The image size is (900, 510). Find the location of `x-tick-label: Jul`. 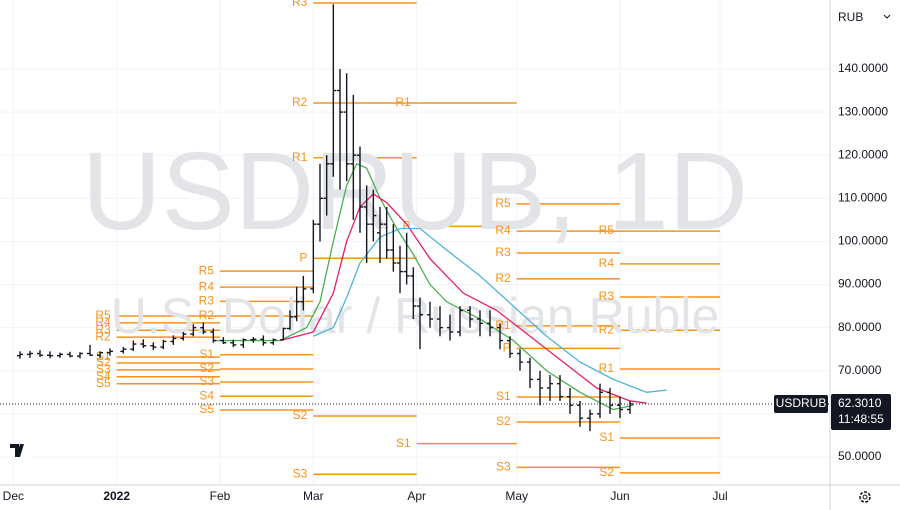

x-tick-label: Jul is located at coordinates (719, 496).